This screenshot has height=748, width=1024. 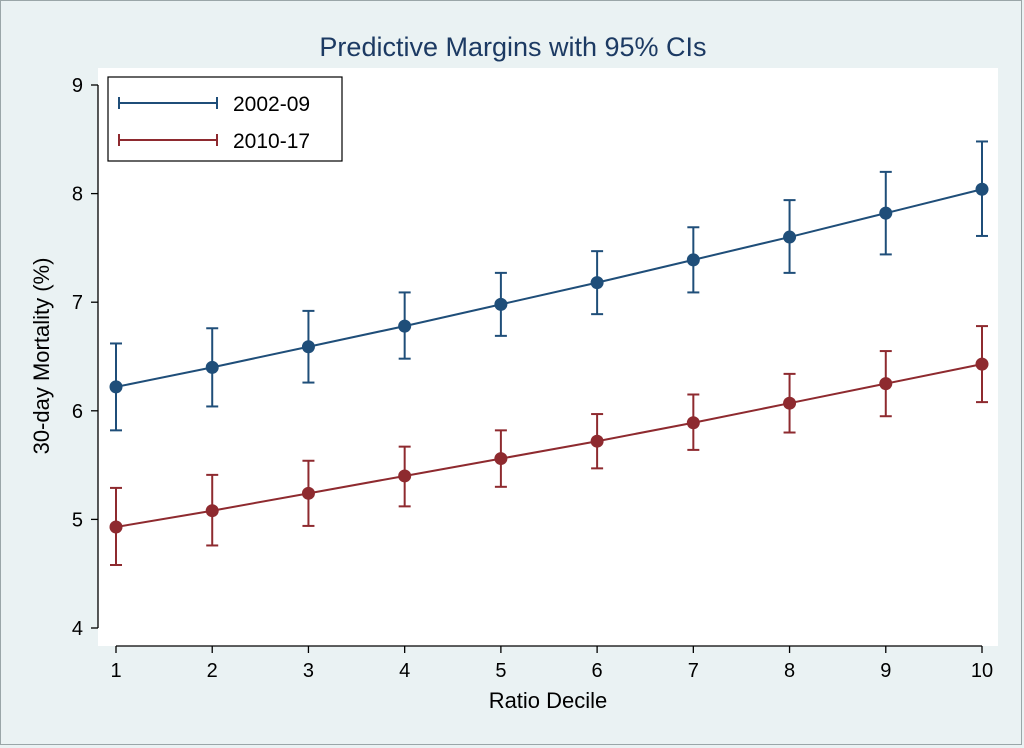 I want to click on x-axis: 1 2 3 4 5 6 7 8 9 10, so click(x=551, y=663).